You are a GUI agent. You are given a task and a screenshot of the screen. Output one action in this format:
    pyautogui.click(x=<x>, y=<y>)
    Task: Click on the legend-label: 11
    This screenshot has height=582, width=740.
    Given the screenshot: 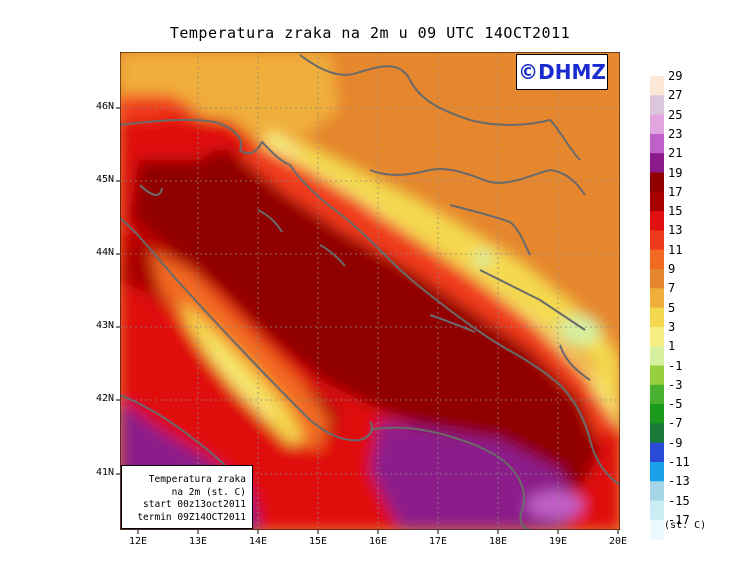 What is the action you would take?
    pyautogui.click(x=675, y=249)
    